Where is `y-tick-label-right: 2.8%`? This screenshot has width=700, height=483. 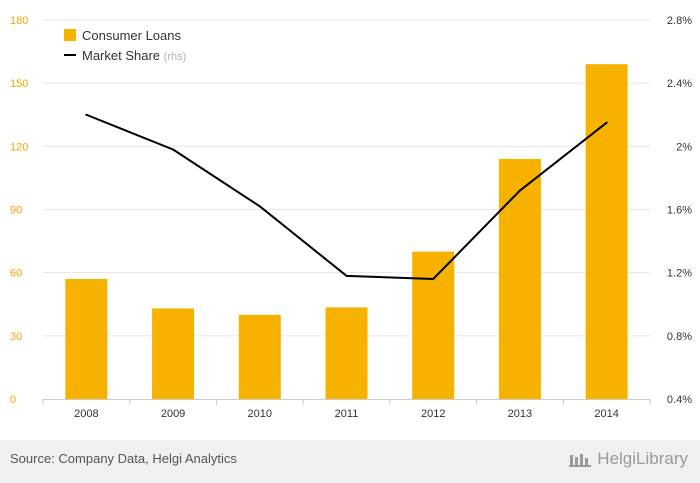 y-tick-label-right: 2.8% is located at coordinates (679, 21).